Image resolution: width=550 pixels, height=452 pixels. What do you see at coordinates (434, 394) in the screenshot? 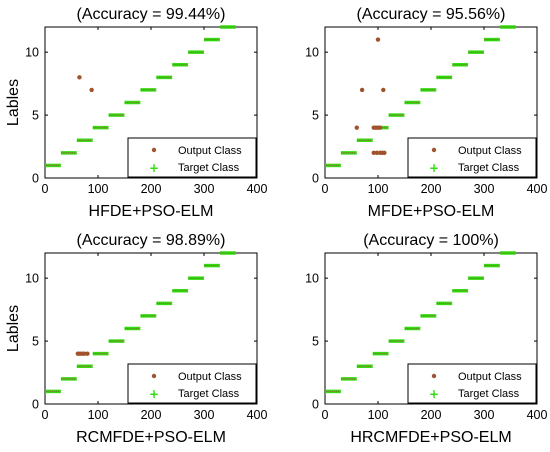
I see `legend-target-marker: +` at bounding box center [434, 394].